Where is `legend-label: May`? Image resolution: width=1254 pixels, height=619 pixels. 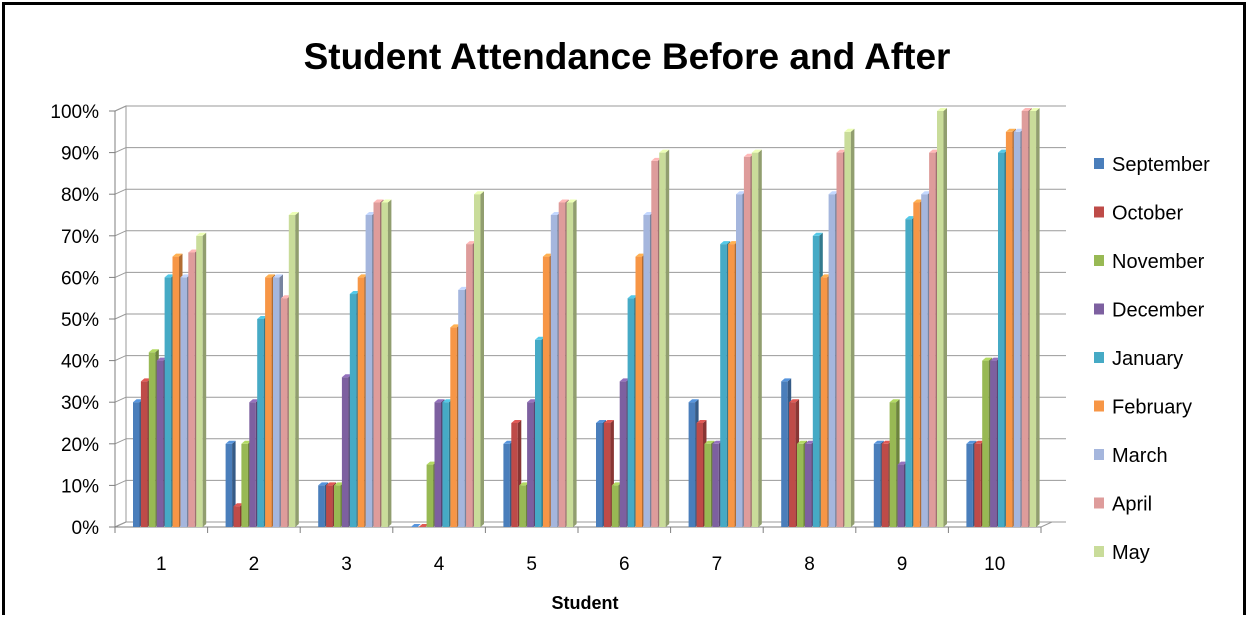 legend-label: May is located at coordinates (1131, 553).